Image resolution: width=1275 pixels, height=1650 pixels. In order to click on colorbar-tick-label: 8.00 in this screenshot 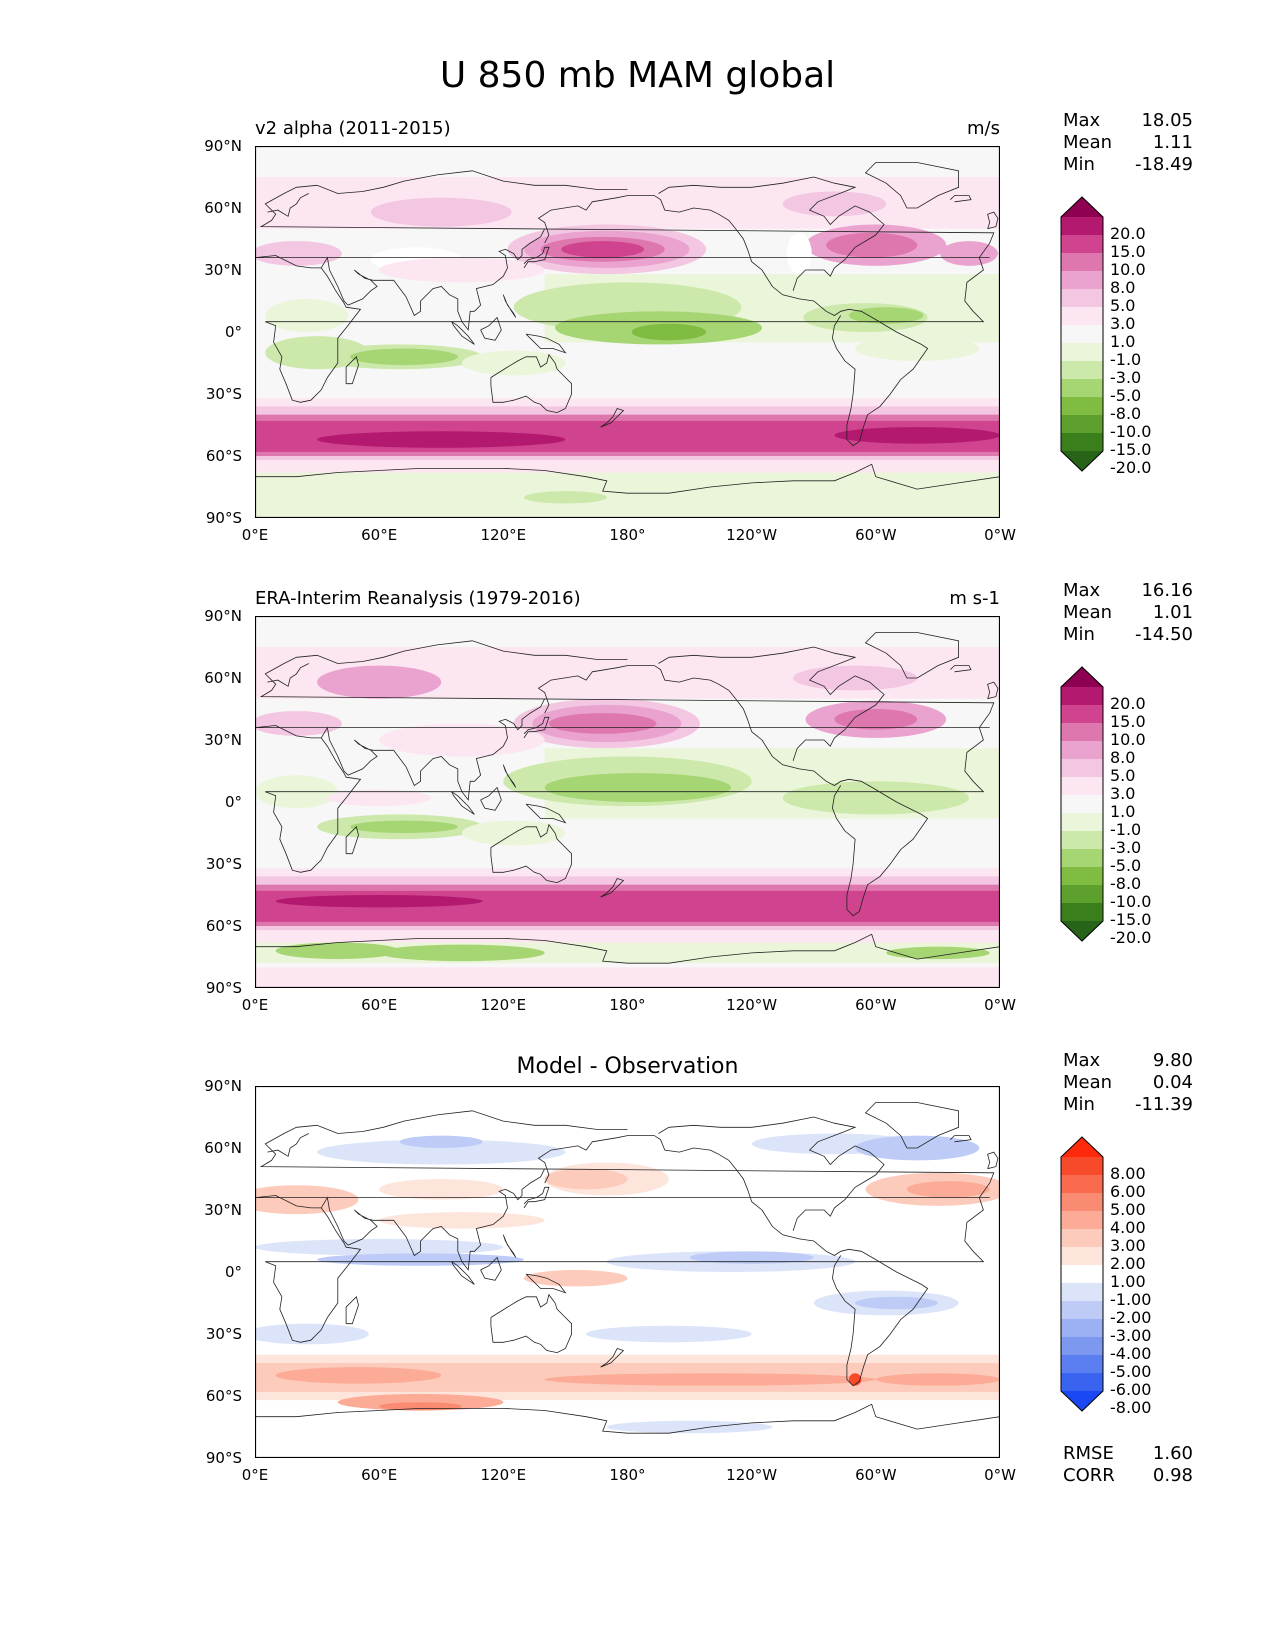, I will do `click(1128, 1173)`.